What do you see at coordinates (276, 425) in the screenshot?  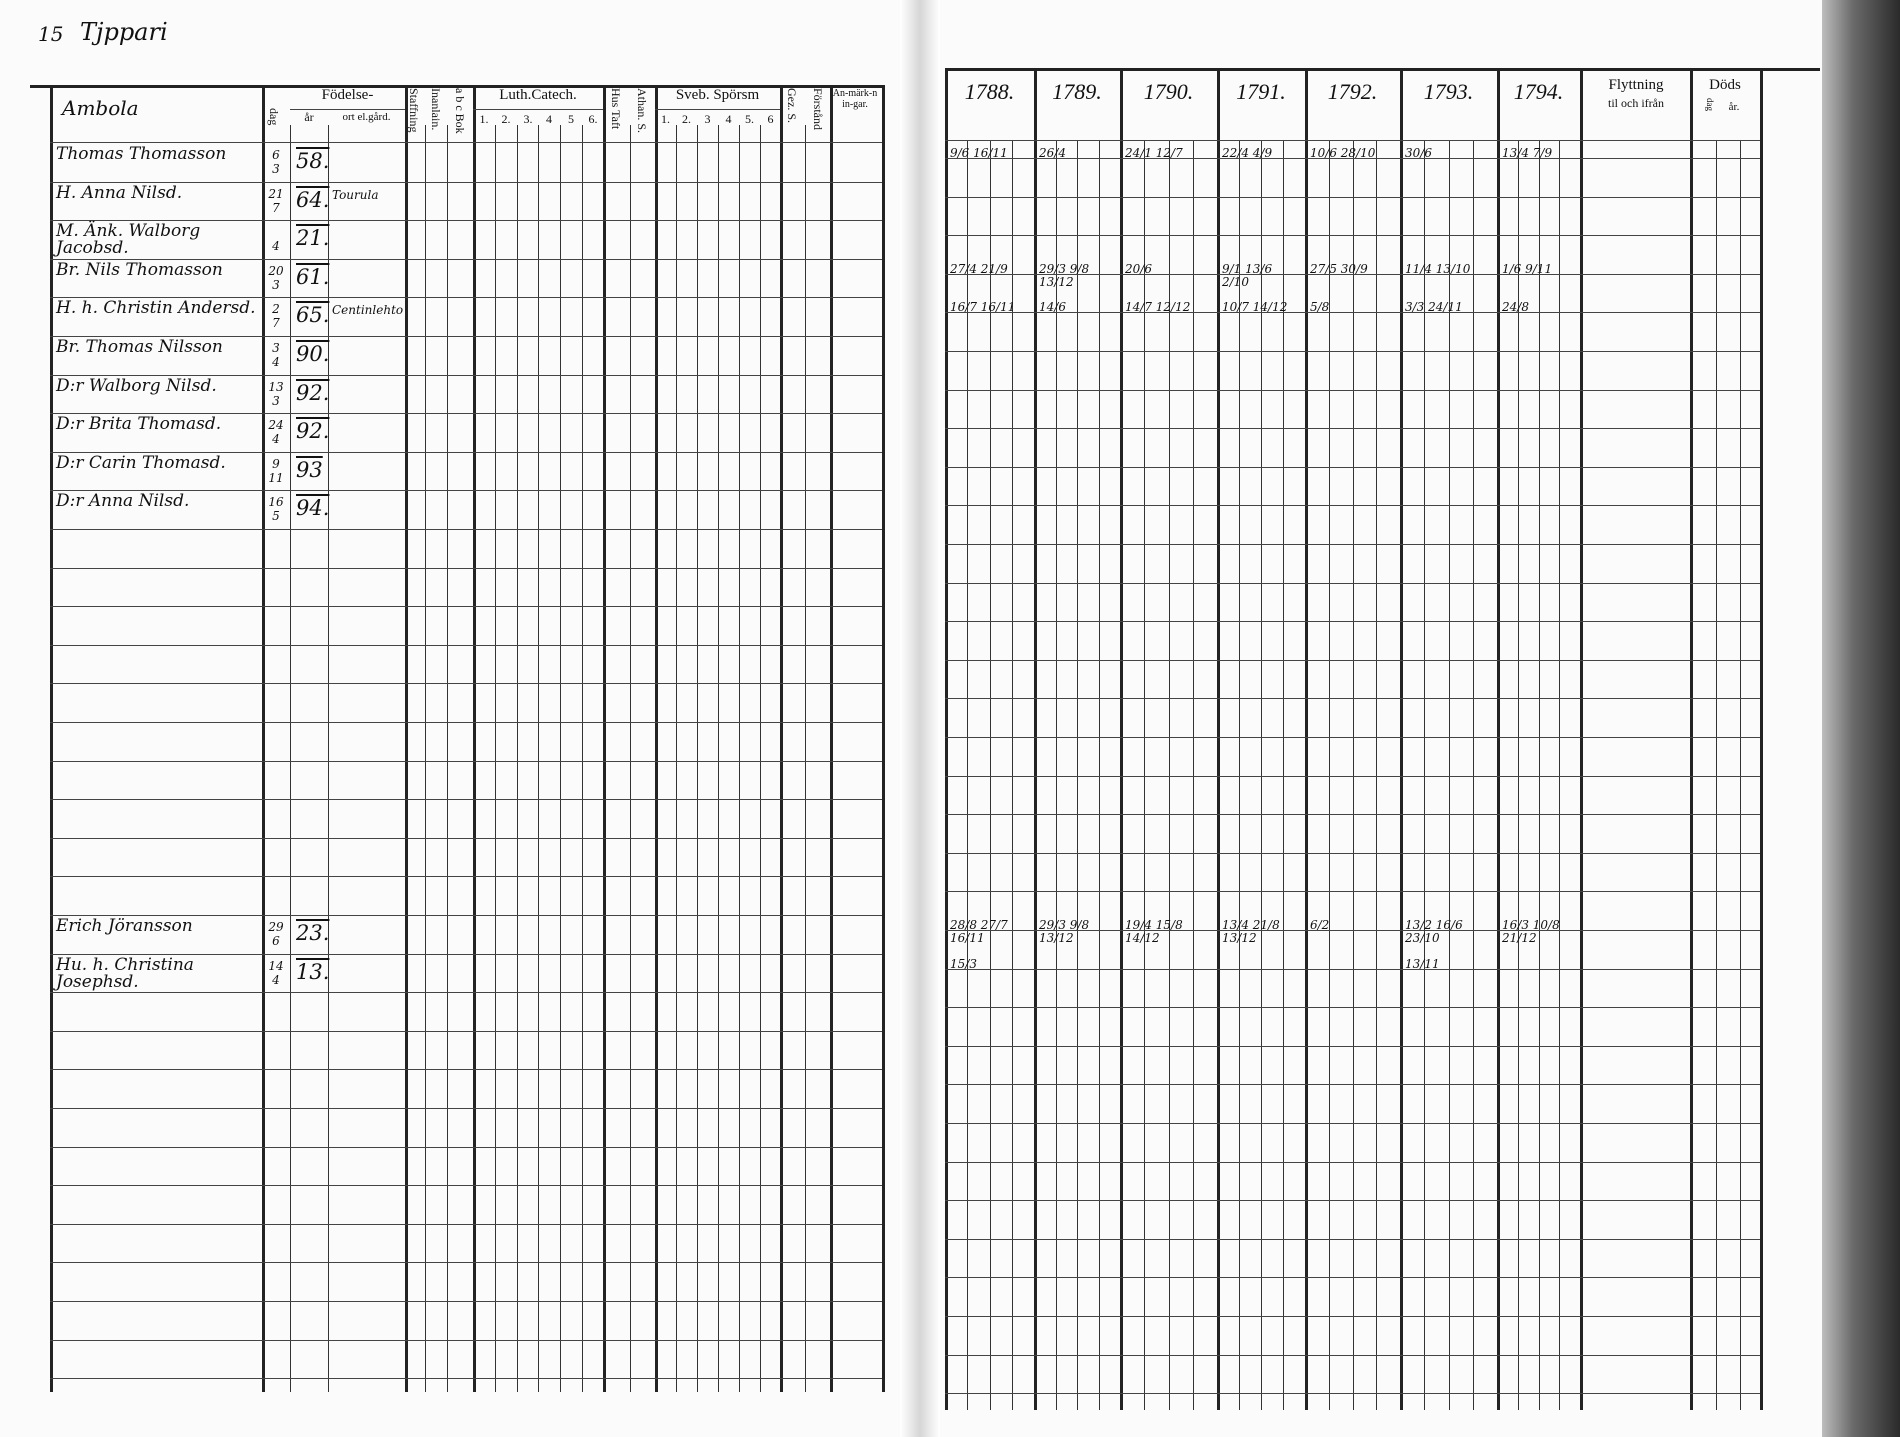 I see `birth-day: 24` at bounding box center [276, 425].